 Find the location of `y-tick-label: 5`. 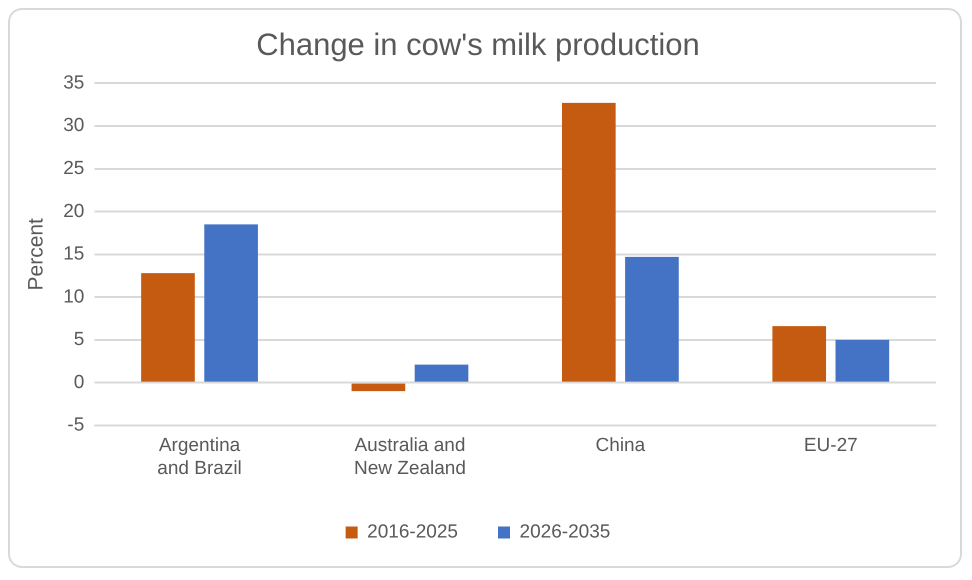

y-tick-label: 5 is located at coordinates (79, 339).